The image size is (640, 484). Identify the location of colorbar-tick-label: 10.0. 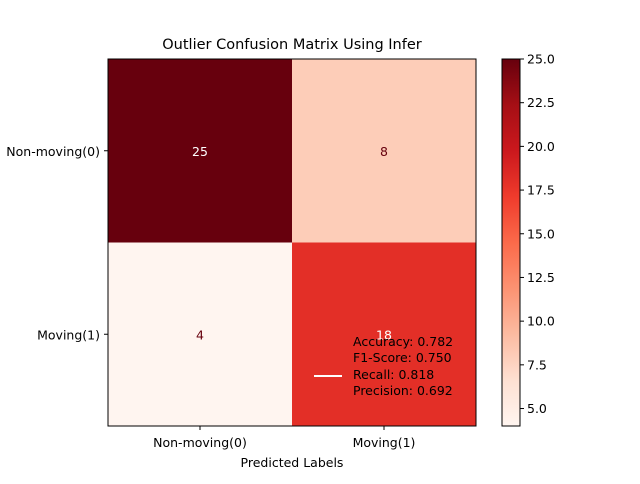
(541, 321).